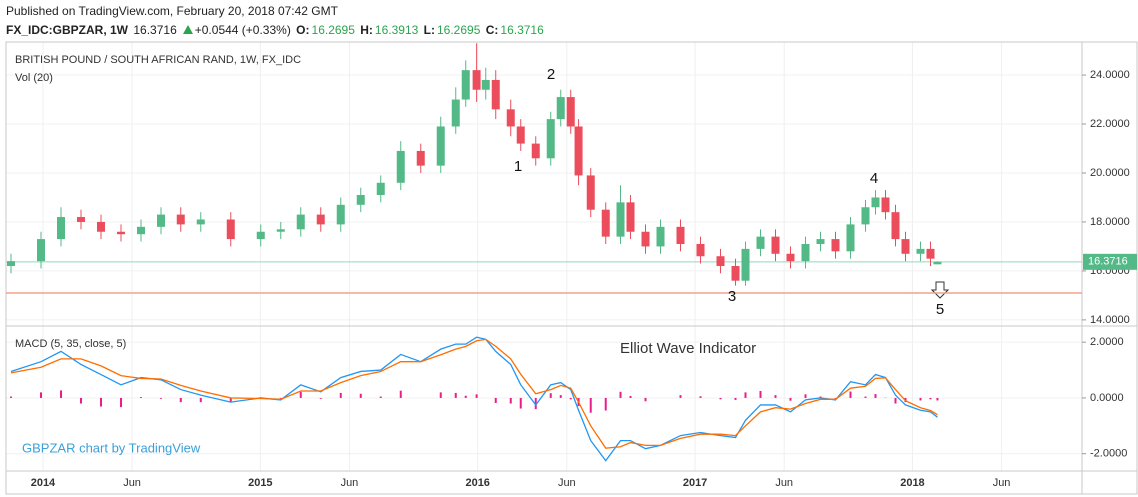 The height and width of the screenshot is (497, 1138). Describe the element at coordinates (1108, 454) in the screenshot. I see `y-tick-label: -2.0000` at that location.